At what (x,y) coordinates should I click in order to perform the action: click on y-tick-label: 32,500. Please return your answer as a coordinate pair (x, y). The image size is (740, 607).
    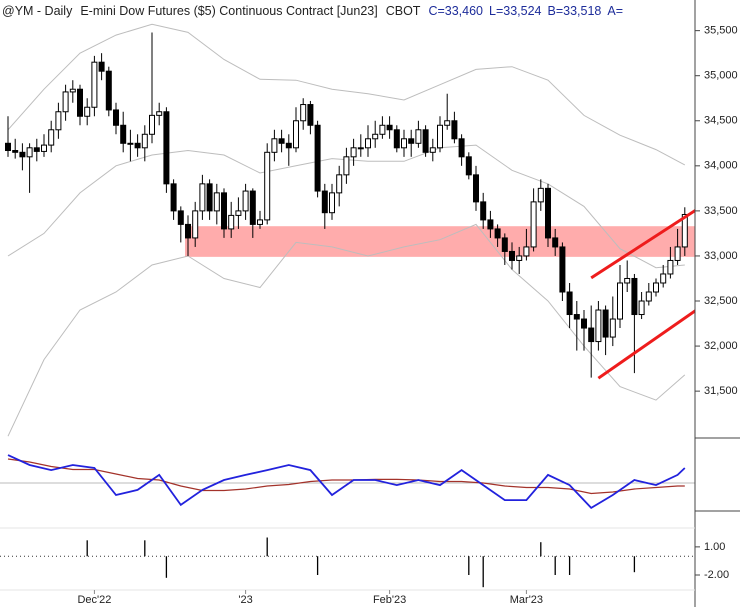
    Looking at the image, I should click on (721, 301).